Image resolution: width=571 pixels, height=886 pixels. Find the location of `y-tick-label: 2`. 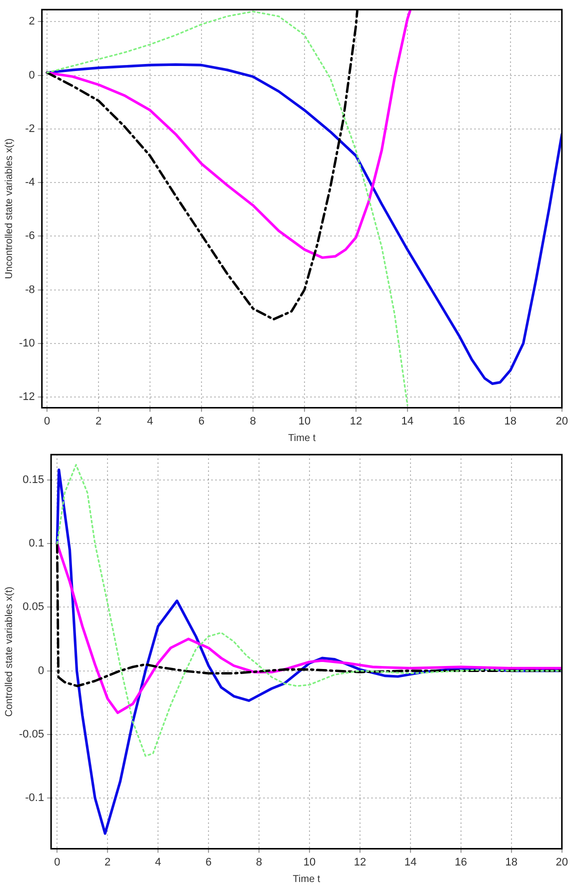

y-tick-label: 2 is located at coordinates (31, 22).